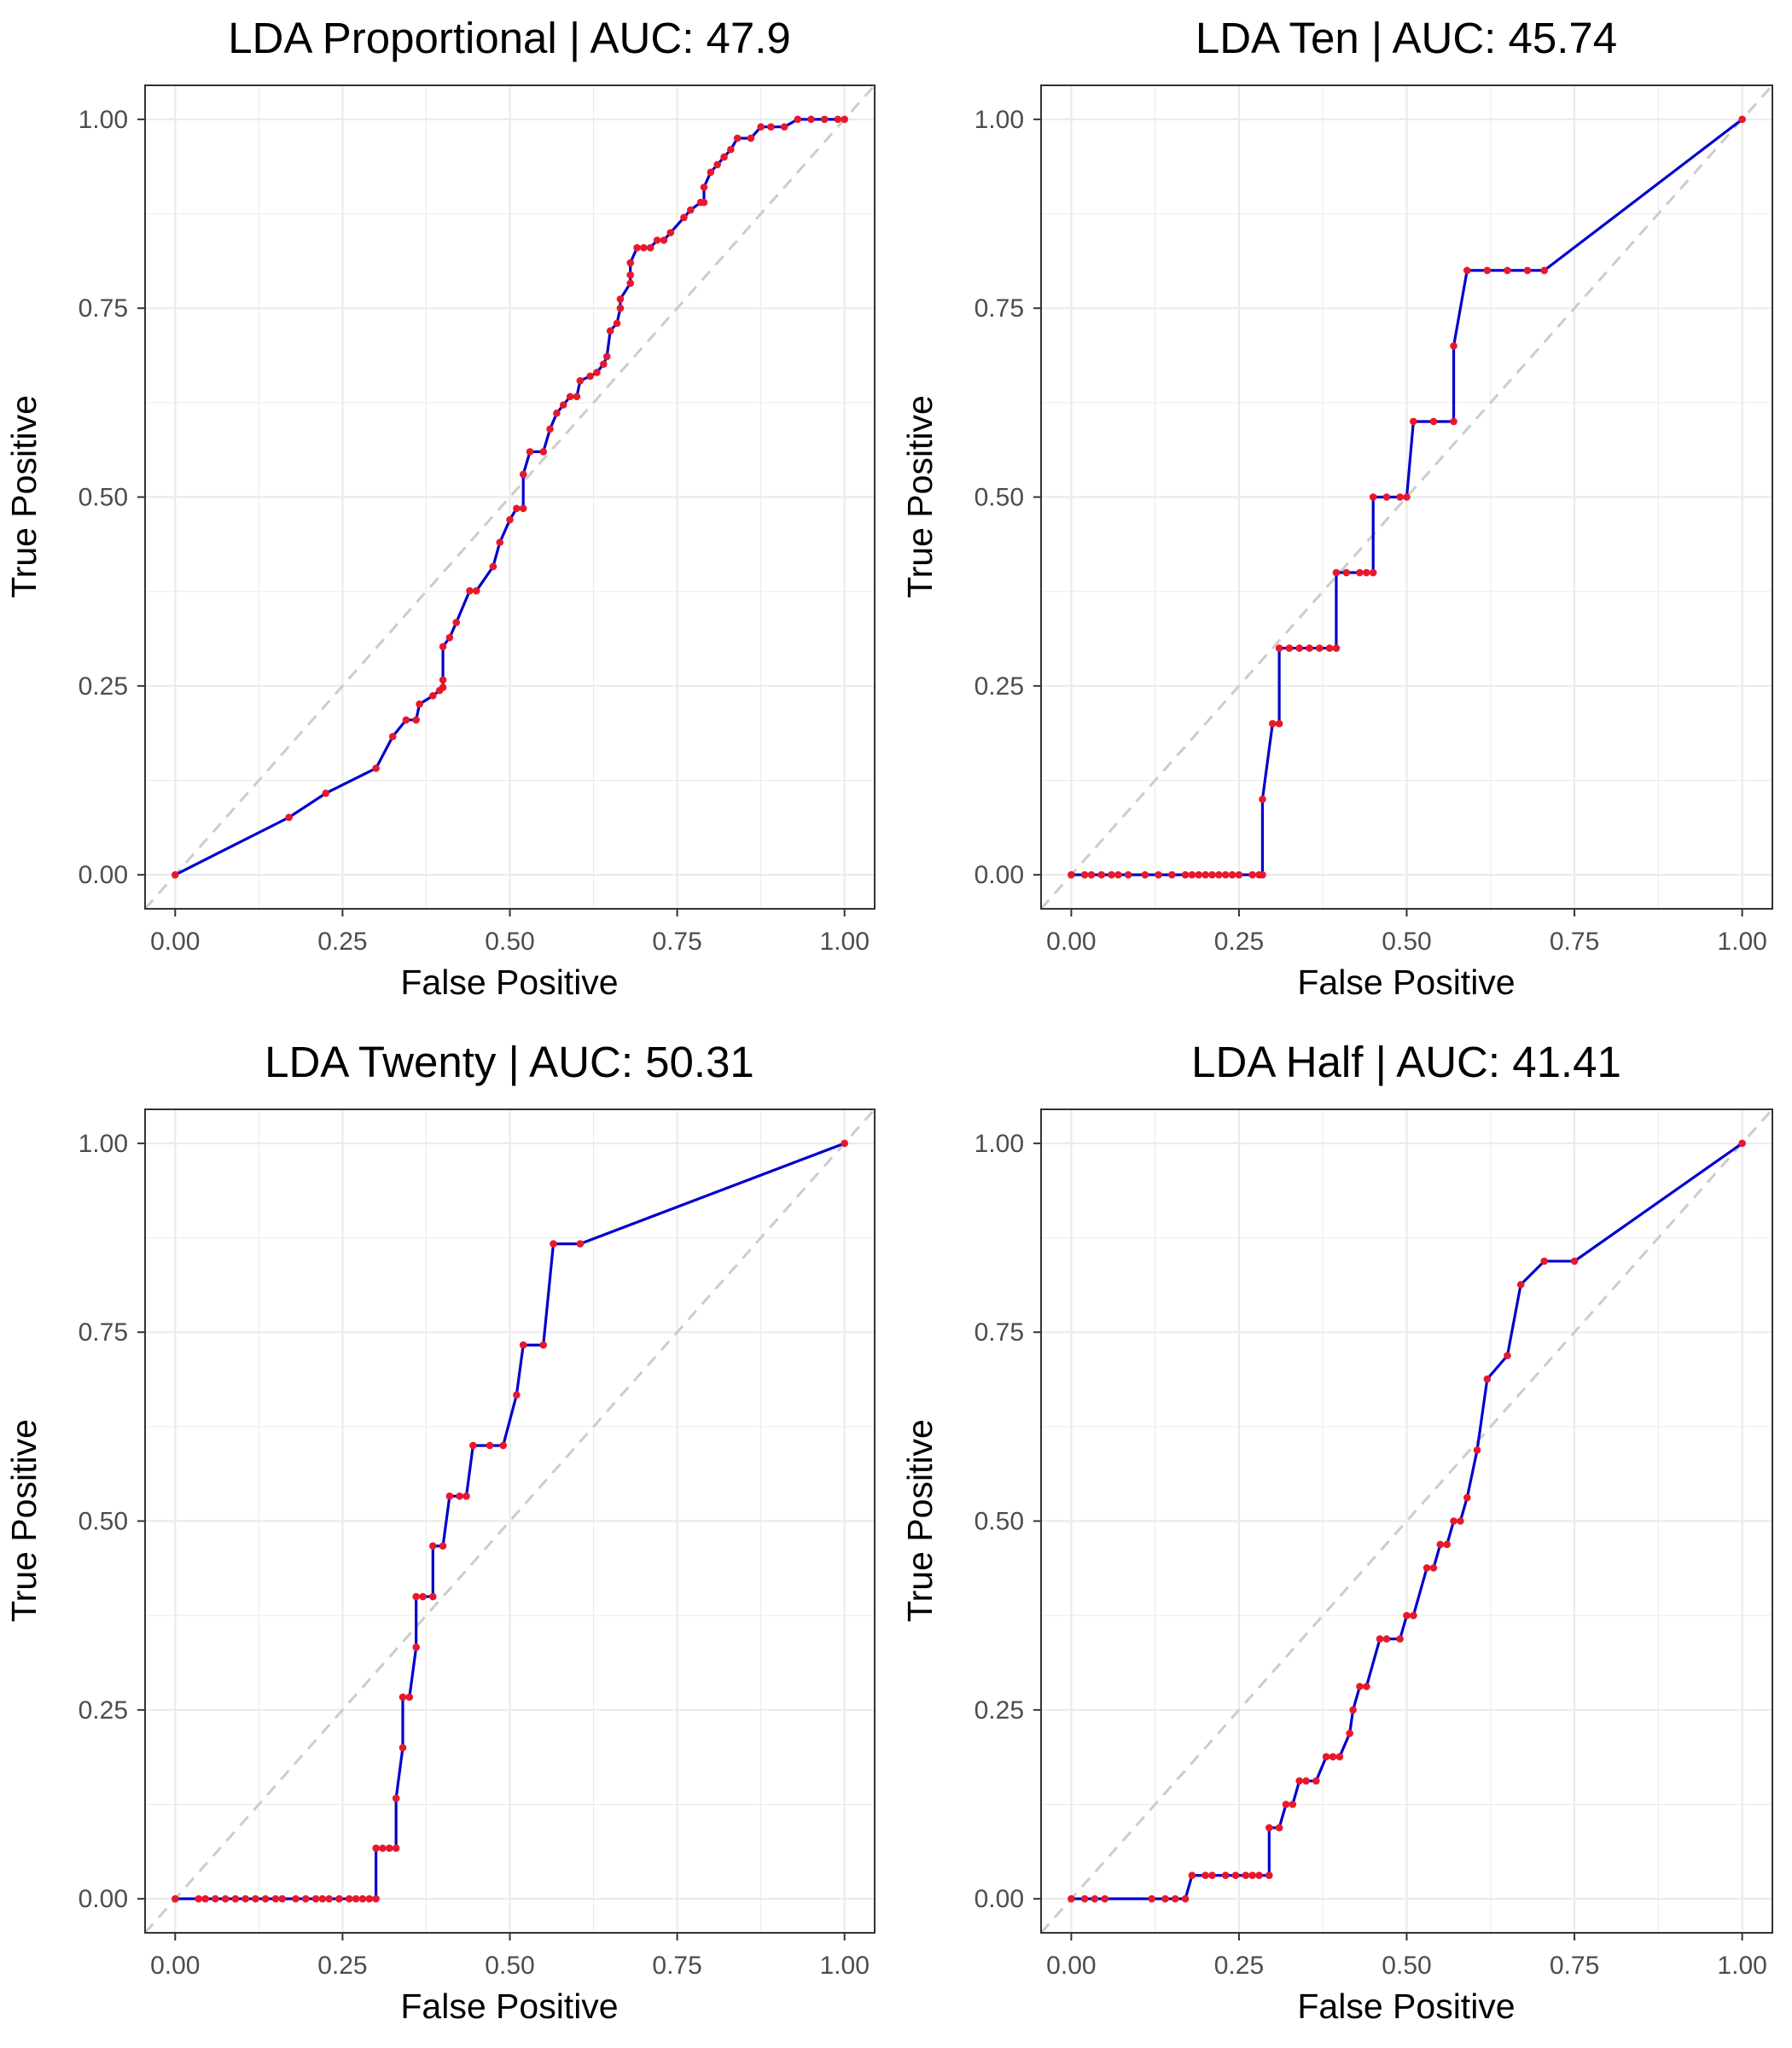  Describe the element at coordinates (676, 1966) in the screenshot. I see `x-tick-label: 0.75` at that location.